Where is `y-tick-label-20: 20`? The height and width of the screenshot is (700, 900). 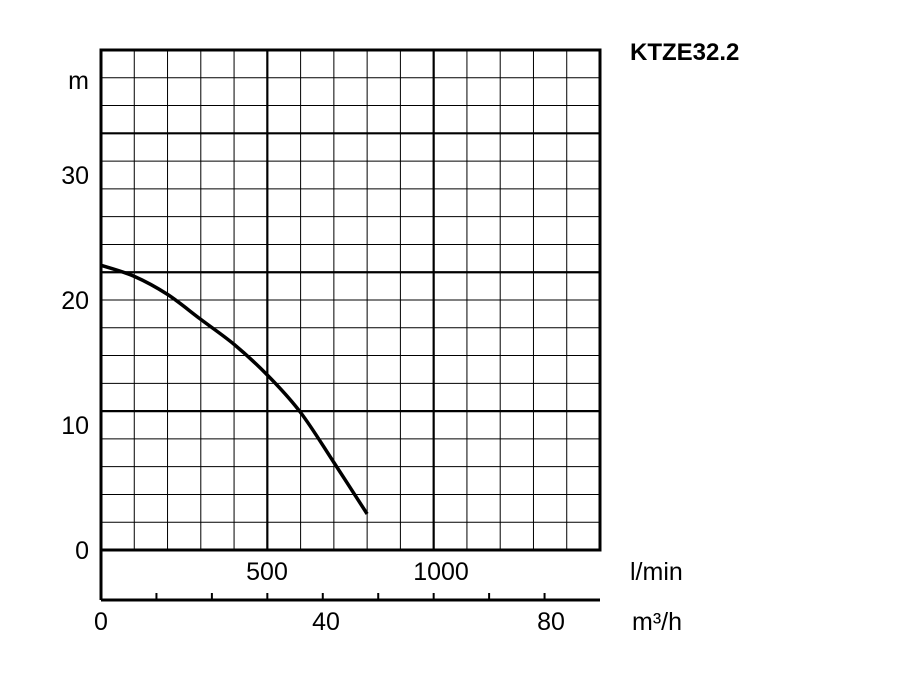
y-tick-label-20: 20 is located at coordinates (75, 301).